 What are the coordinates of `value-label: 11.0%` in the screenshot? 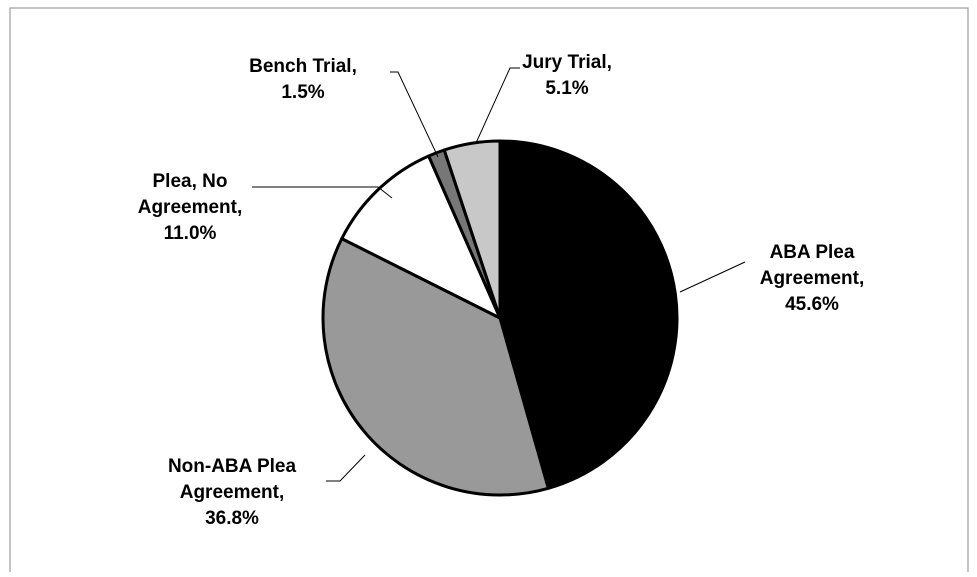 It's located at (190, 233).